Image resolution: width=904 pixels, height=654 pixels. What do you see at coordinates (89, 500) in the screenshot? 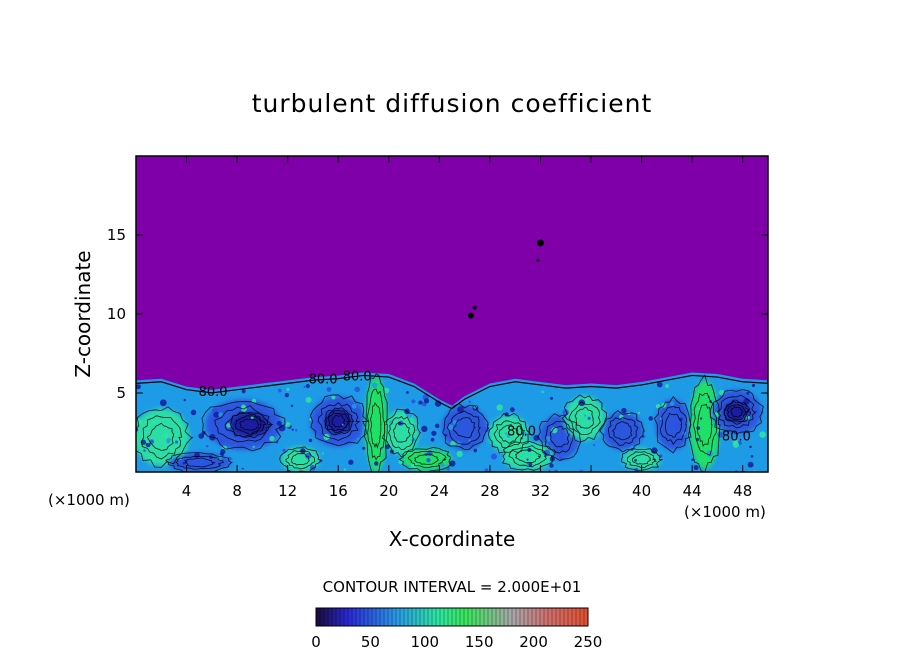
I see `x-unit-left: (×1000 m)` at bounding box center [89, 500].